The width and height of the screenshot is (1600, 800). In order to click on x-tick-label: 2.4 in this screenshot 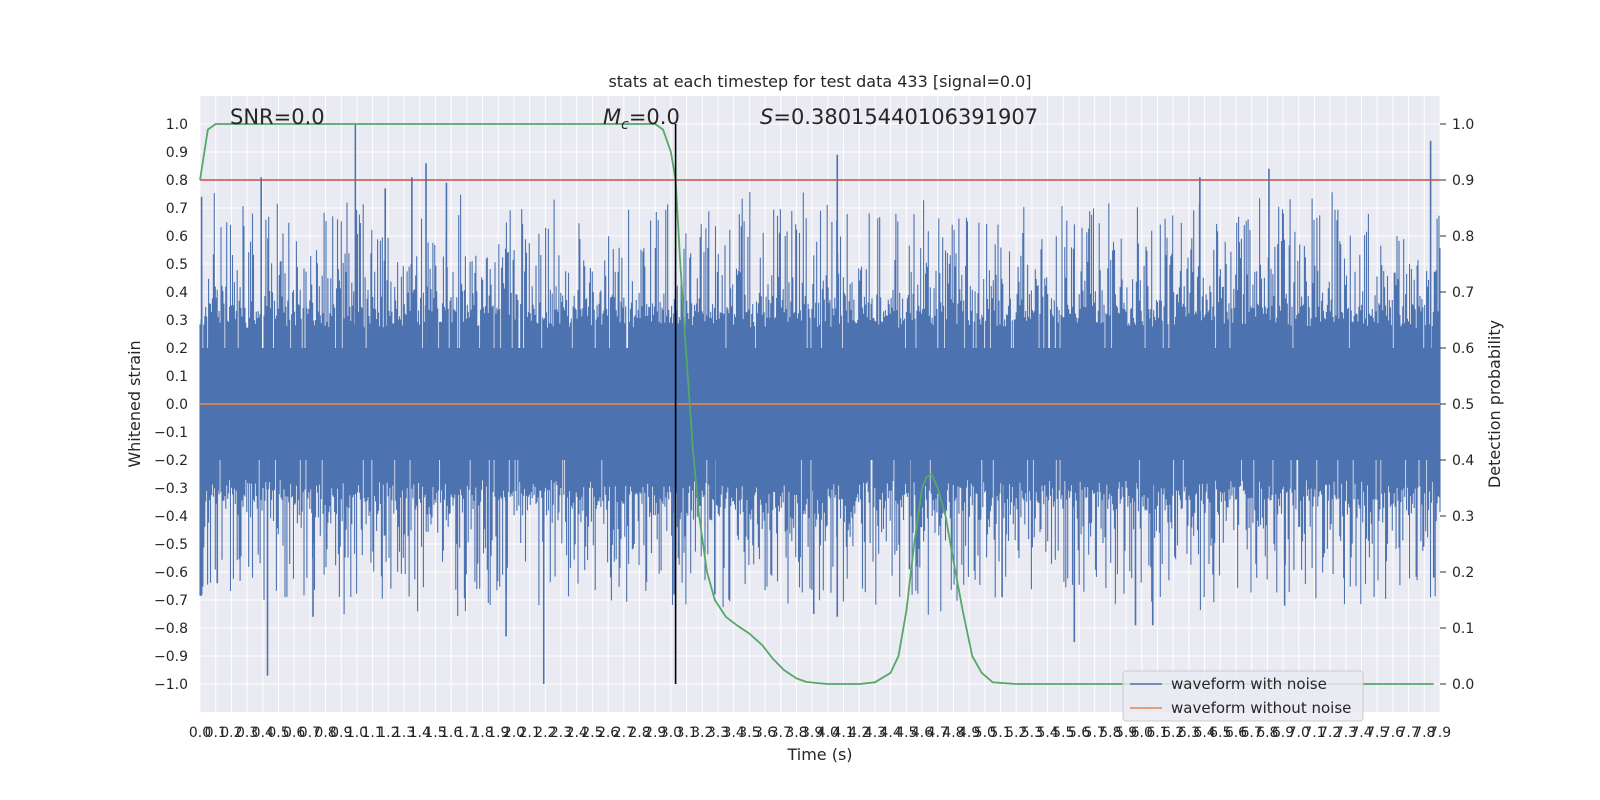, I will do `click(577, 733)`.